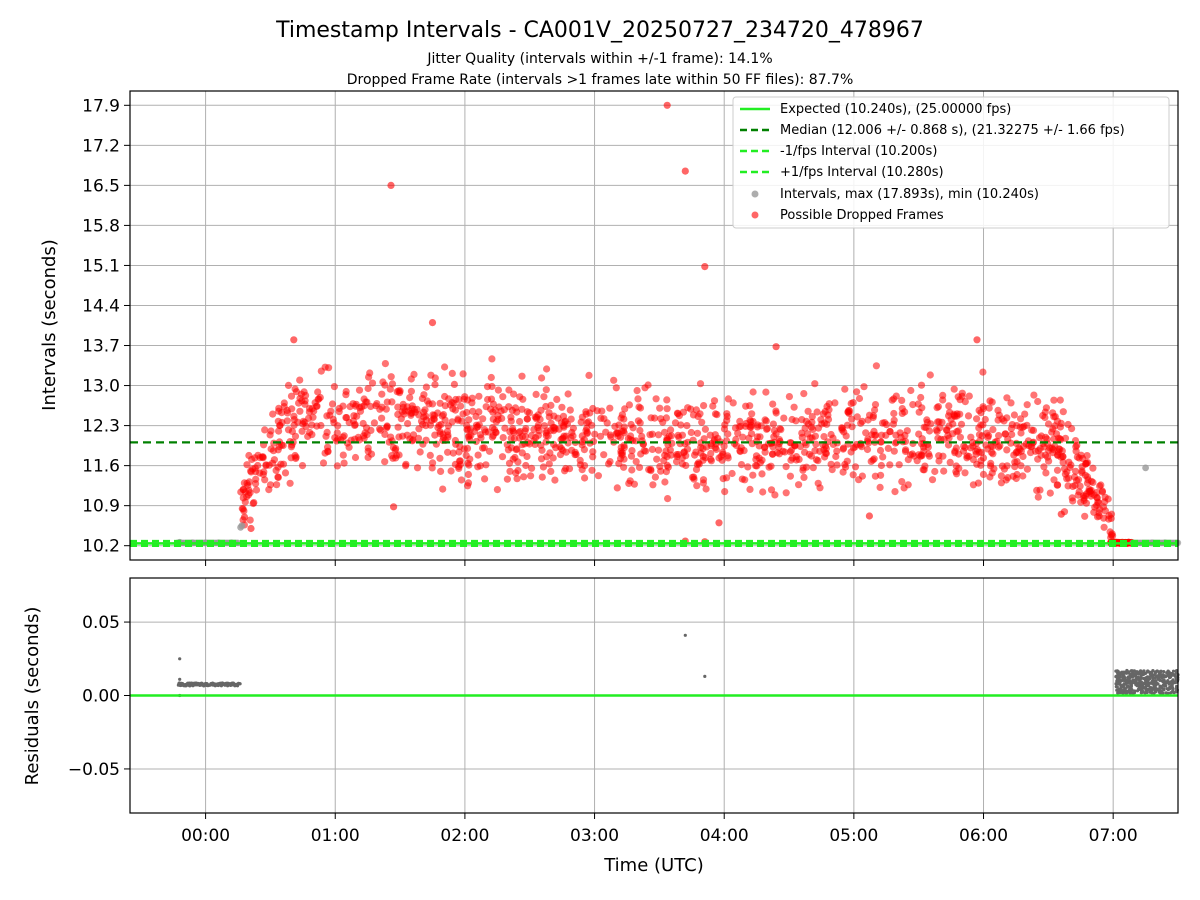 The image size is (1200, 900). What do you see at coordinates (94, 770) in the screenshot?
I see `residuals-y-tick-label-0: −0.05` at bounding box center [94, 770].